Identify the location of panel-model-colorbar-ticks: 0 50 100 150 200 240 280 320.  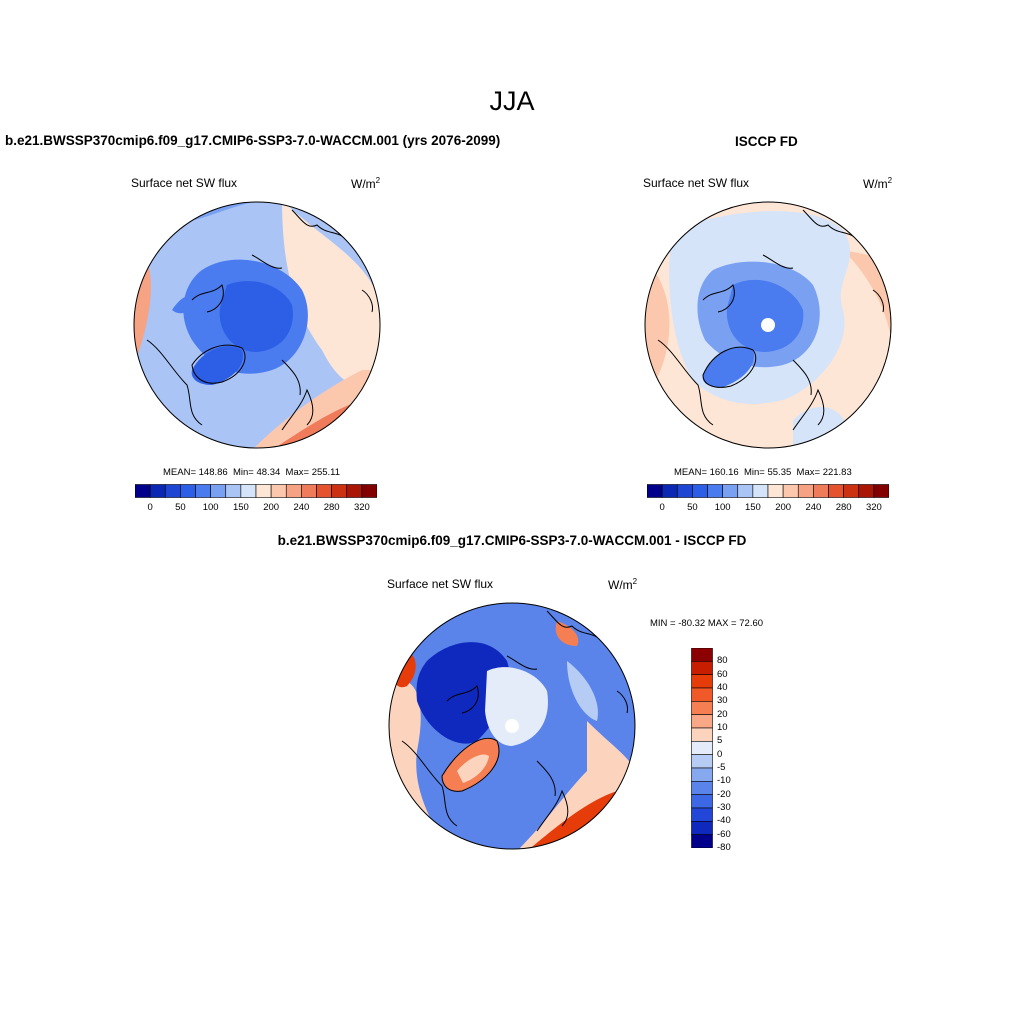
(256, 509).